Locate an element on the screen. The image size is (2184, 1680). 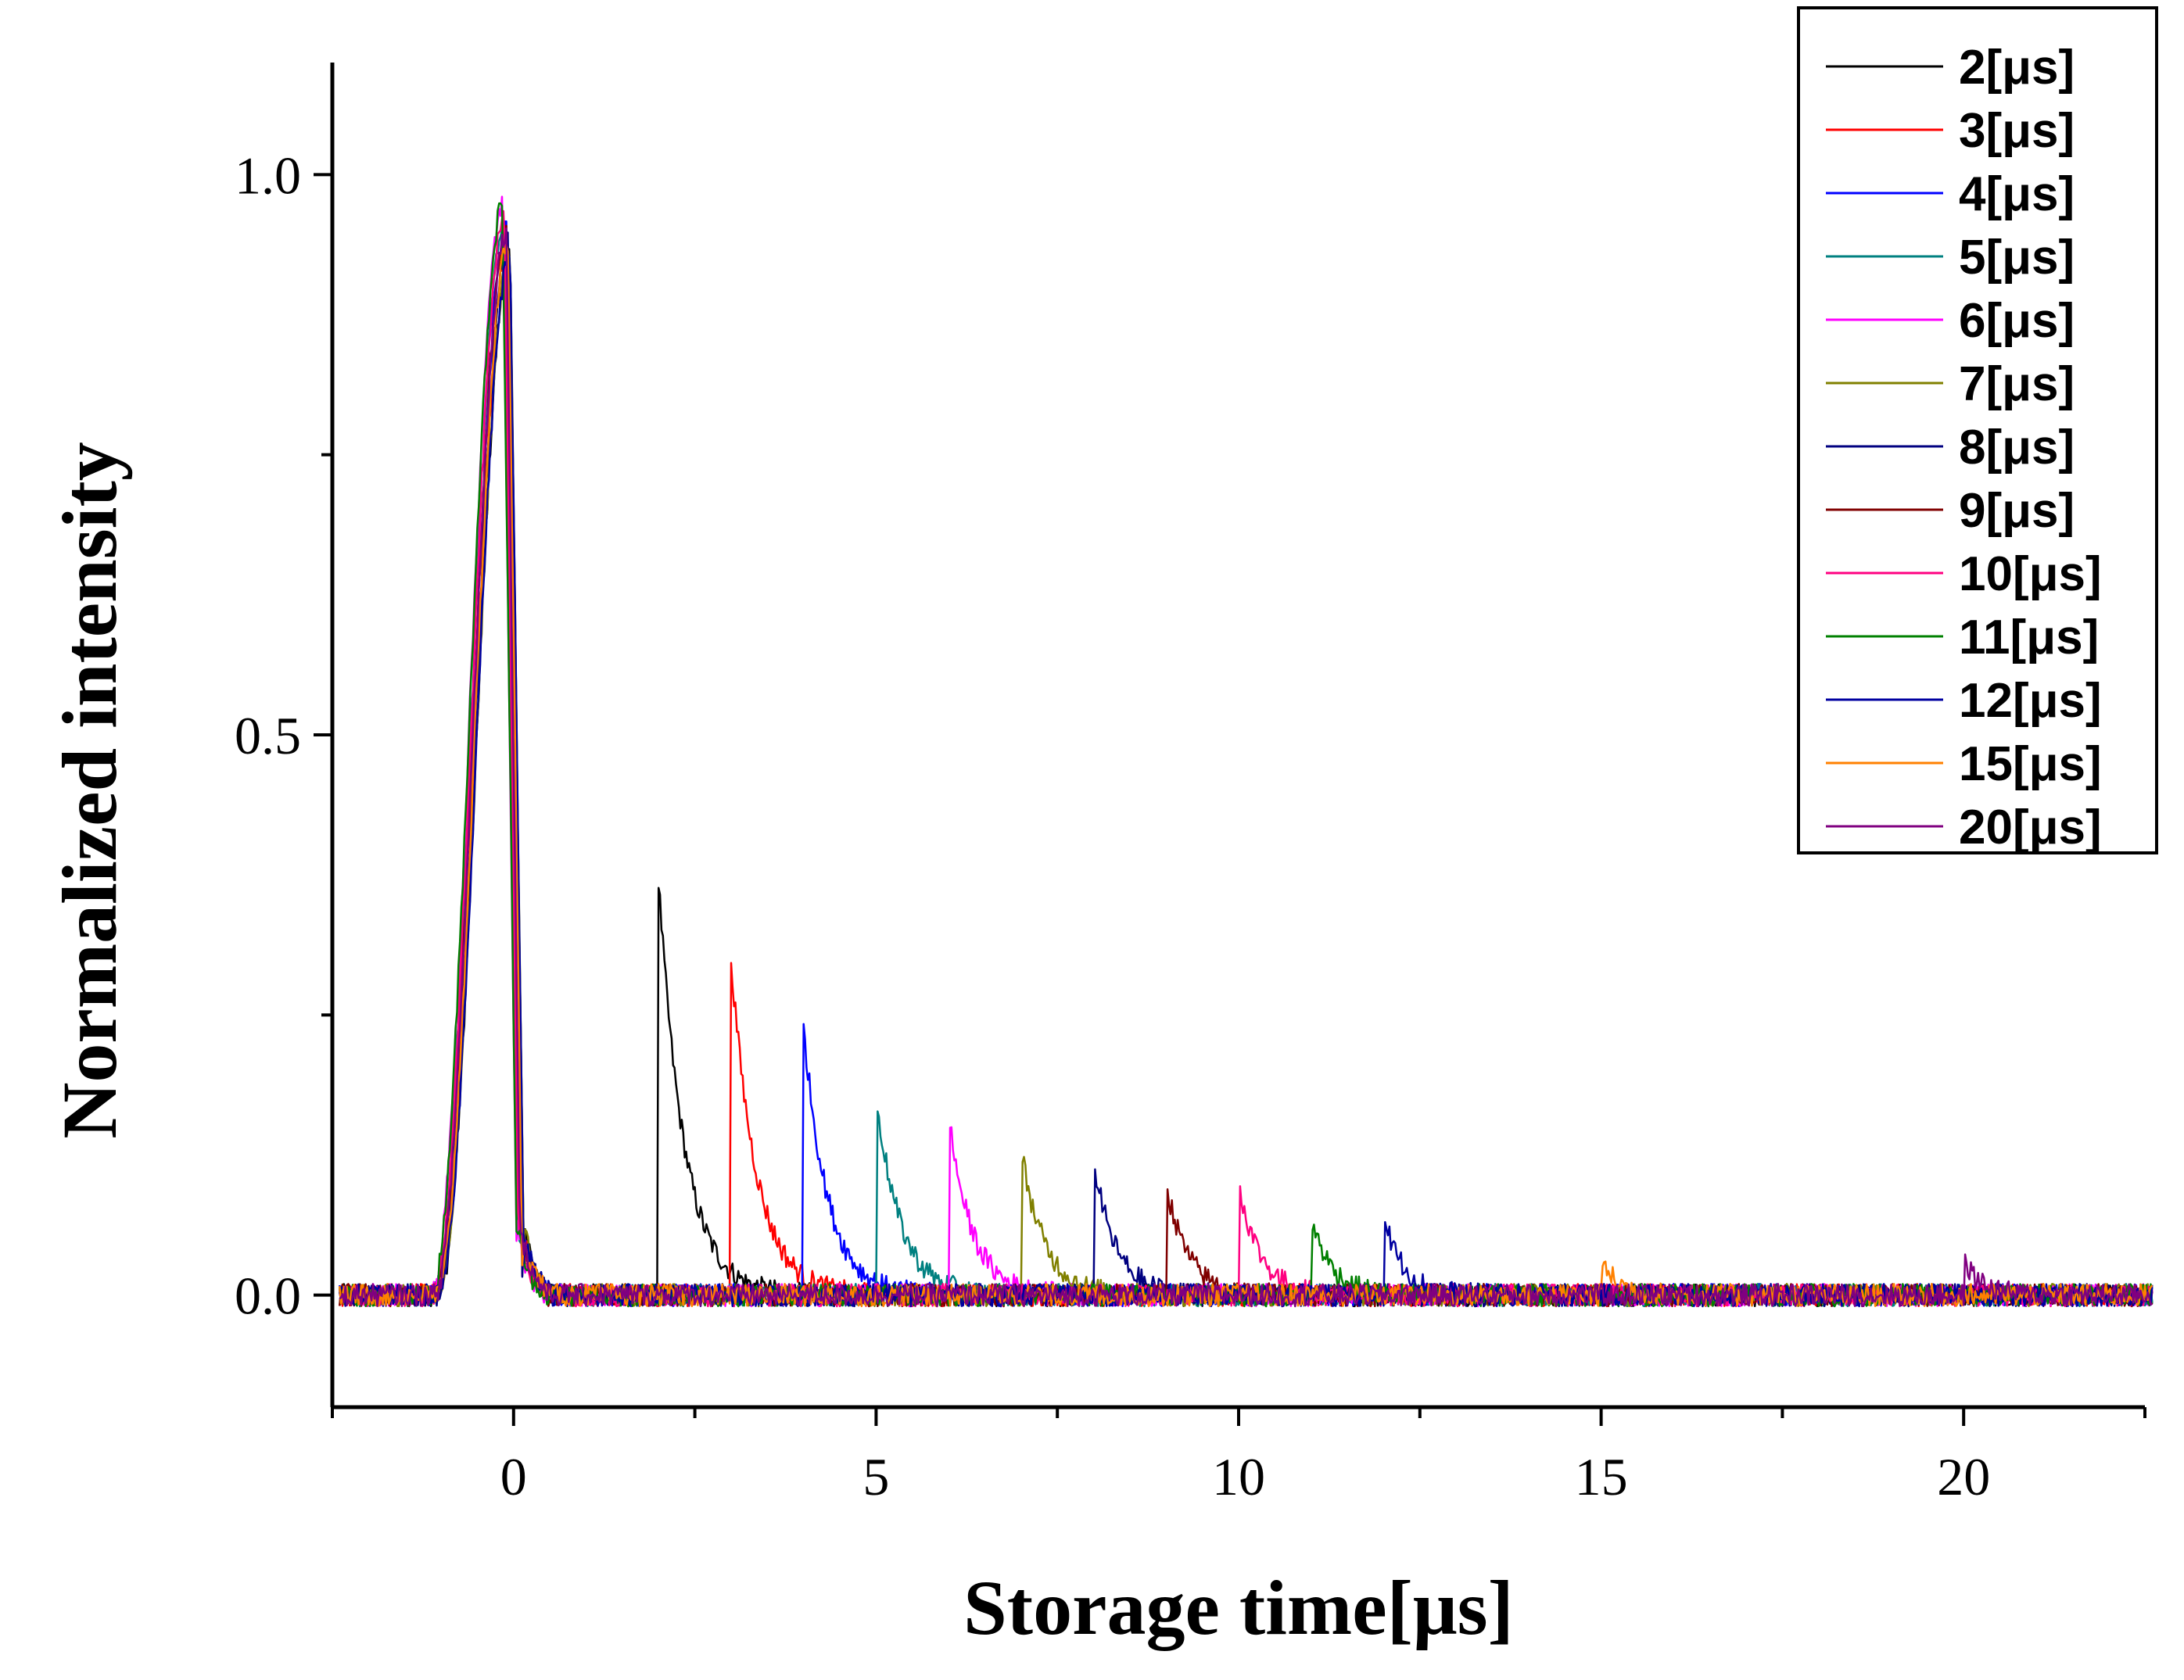
y-tick-label: 0.0 is located at coordinates (268, 1296).